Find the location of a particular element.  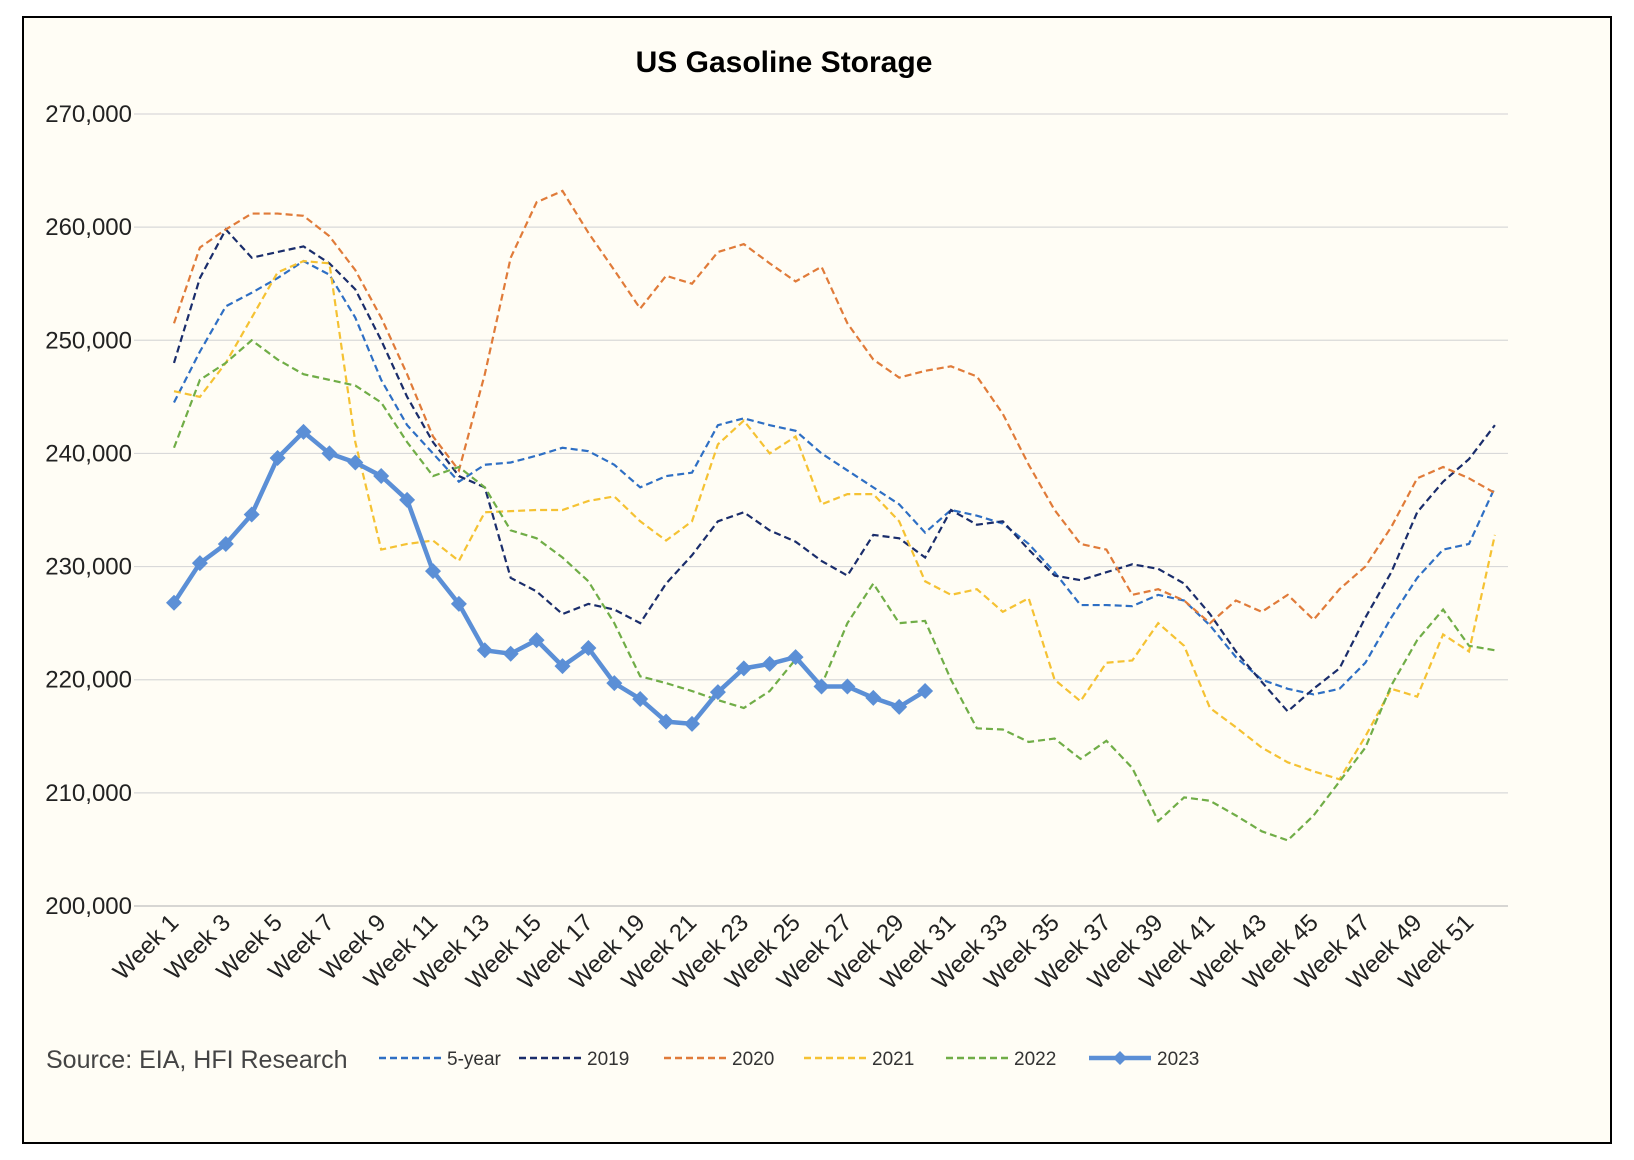

legend-item: 2023 is located at coordinates (1144, 1059).